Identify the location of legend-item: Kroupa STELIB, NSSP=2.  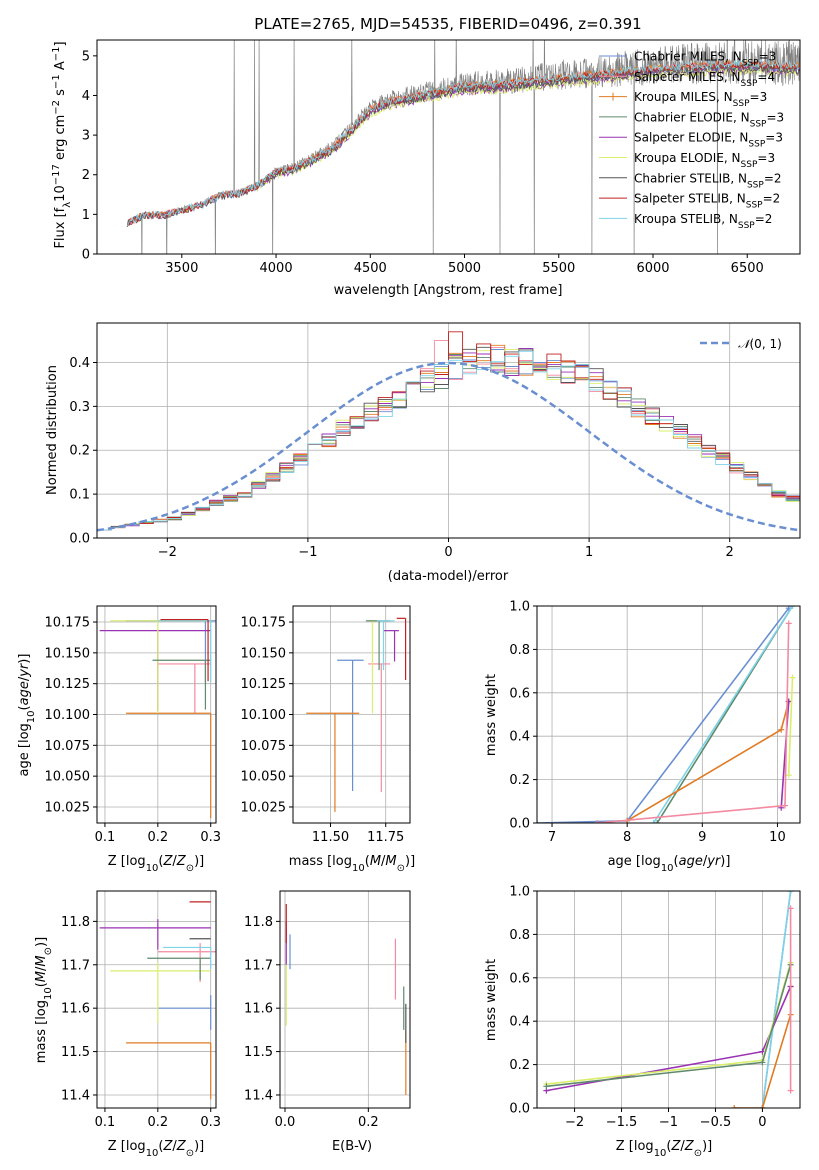
(685, 221).